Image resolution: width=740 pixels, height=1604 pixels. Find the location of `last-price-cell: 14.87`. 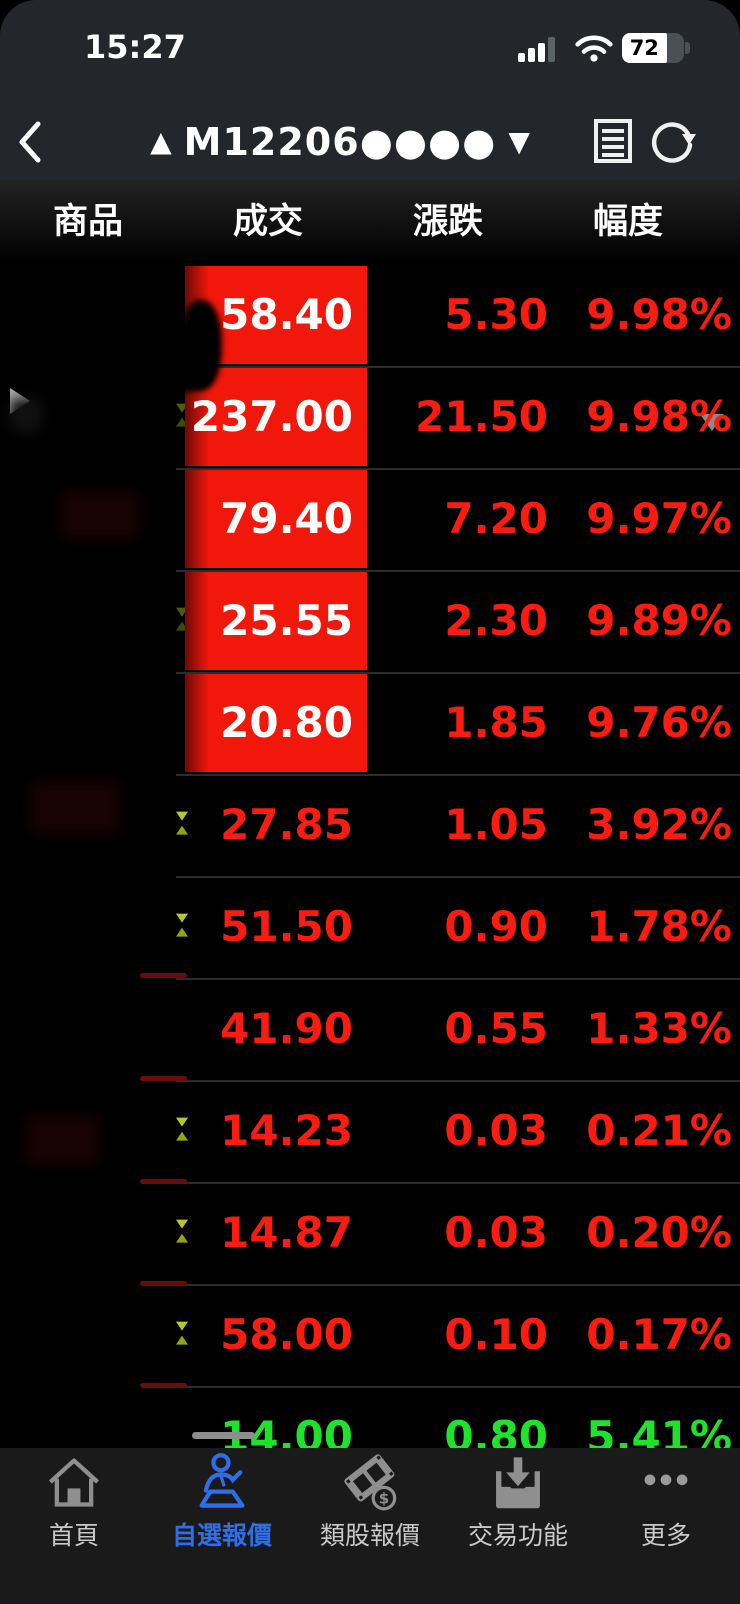

last-price-cell: 14.87 is located at coordinates (286, 1232).